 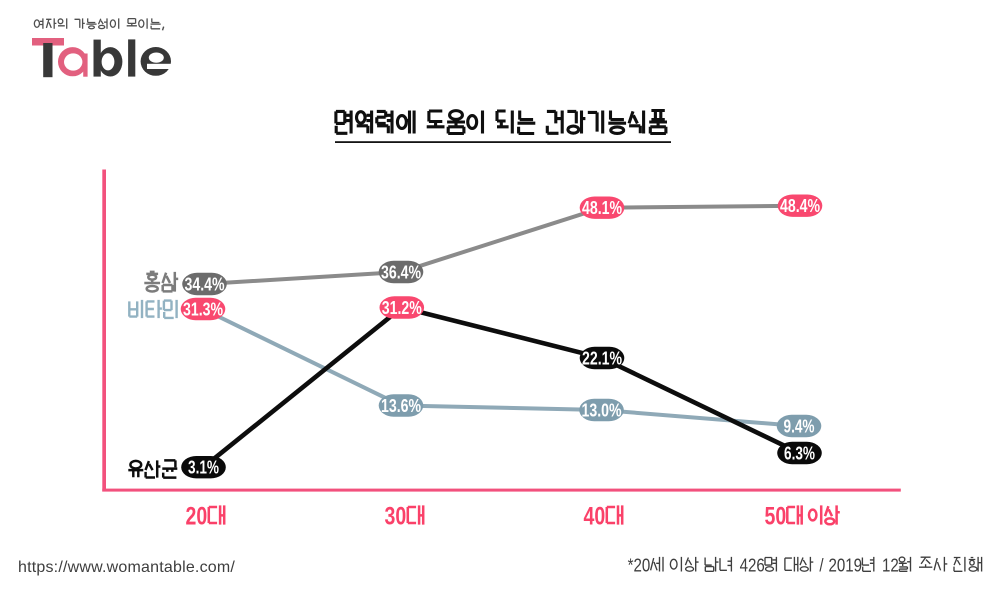 What do you see at coordinates (799, 453) in the screenshot?
I see `svg-text: 6.3%` at bounding box center [799, 453].